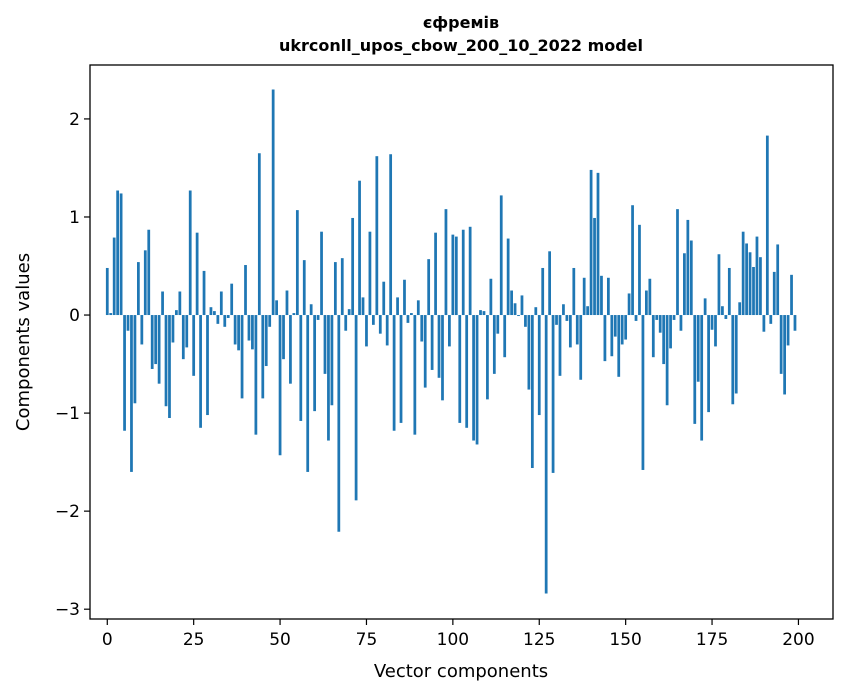 The height and width of the screenshot is (696, 847). Describe the element at coordinates (74, 218) in the screenshot. I see `y-tick-label: 1` at that location.